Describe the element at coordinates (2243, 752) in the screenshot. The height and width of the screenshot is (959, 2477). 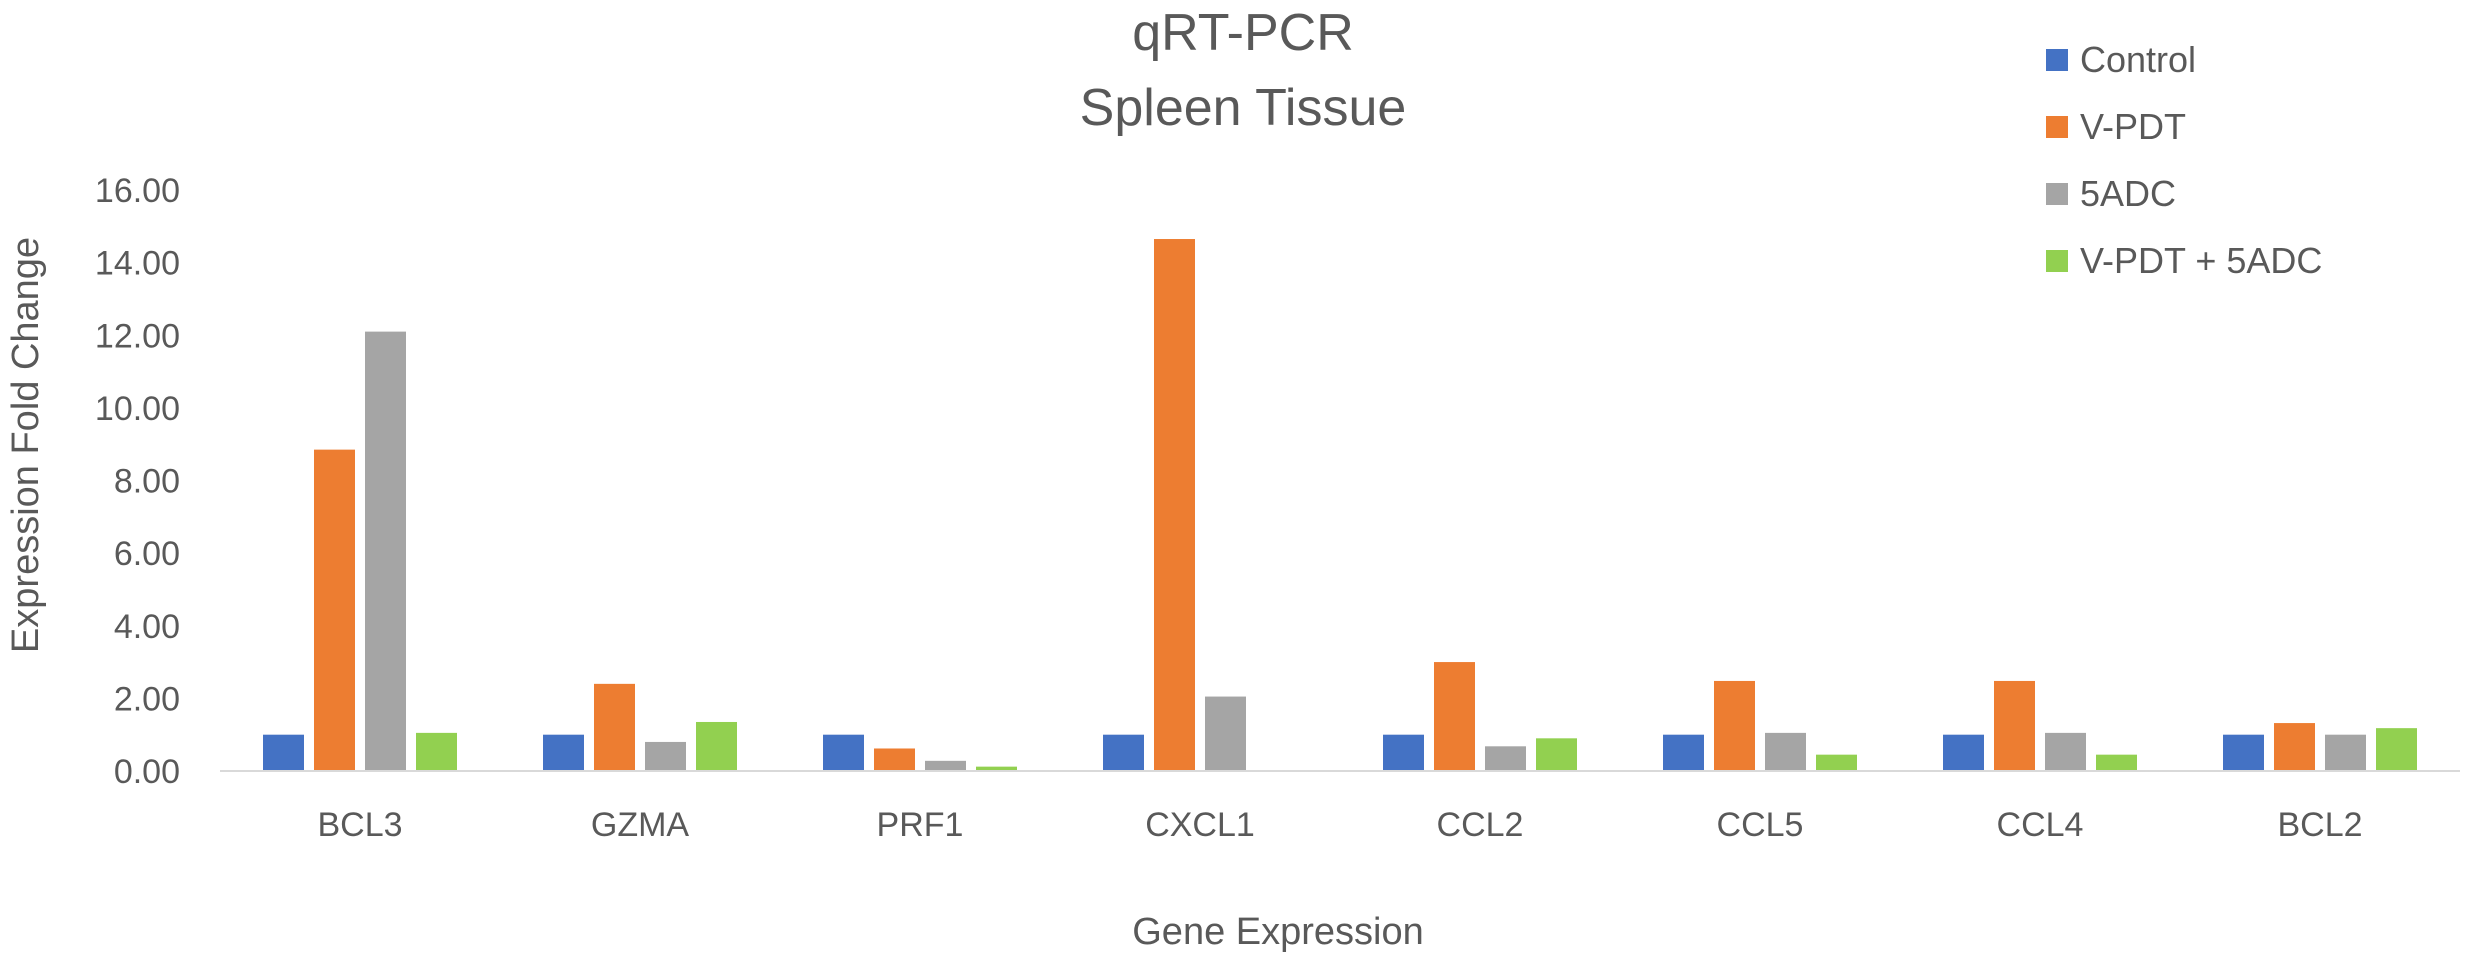
I see `bar-bcl2-control` at that location.